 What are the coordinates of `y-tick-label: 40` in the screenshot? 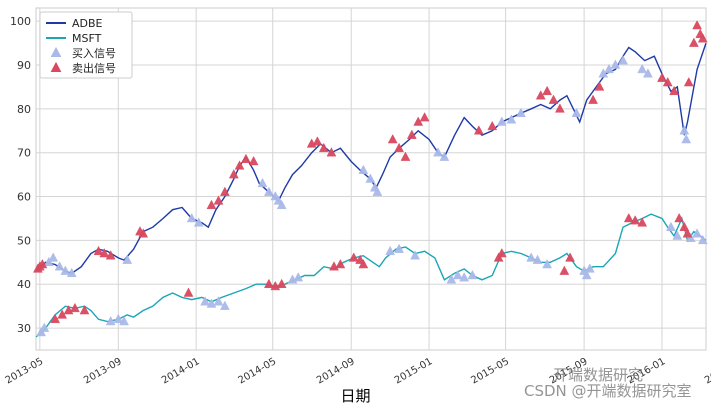 It's located at (24, 284).